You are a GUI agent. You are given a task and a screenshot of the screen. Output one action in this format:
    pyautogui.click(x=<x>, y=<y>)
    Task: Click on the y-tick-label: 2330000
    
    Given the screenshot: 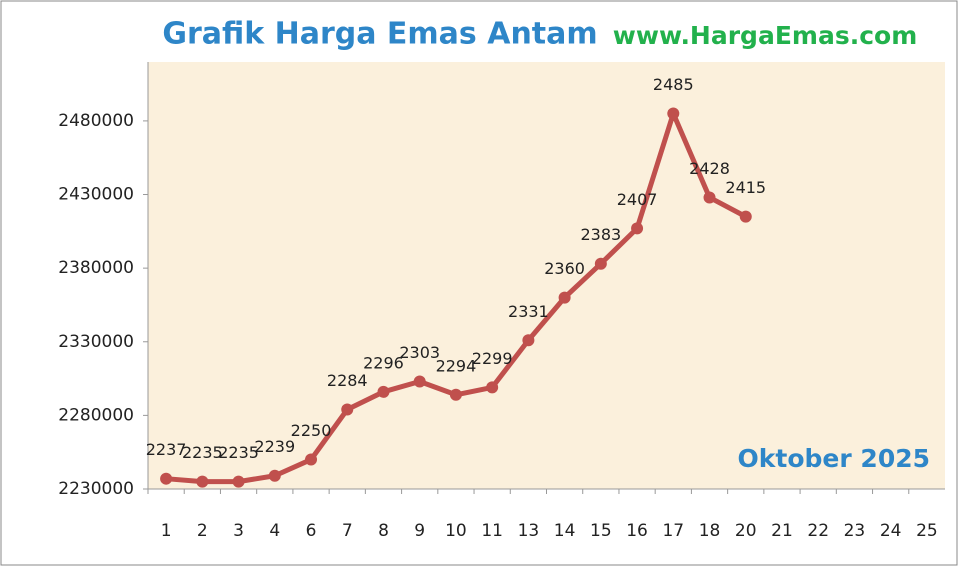 What is the action you would take?
    pyautogui.click(x=96, y=342)
    